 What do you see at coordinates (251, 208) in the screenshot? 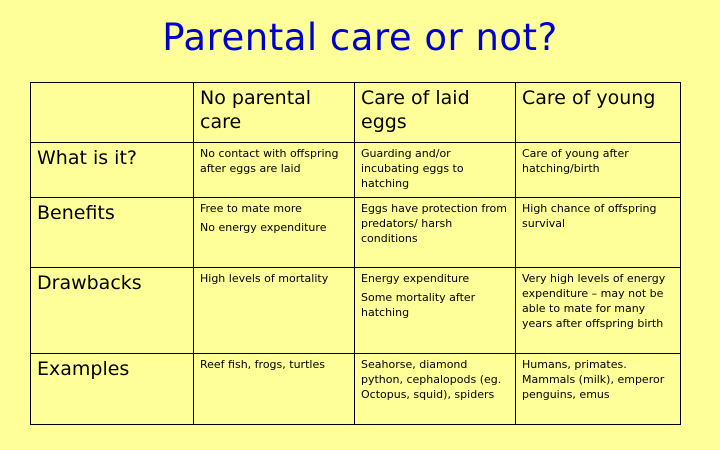
I see `cell-text: Free to mate more` at bounding box center [251, 208].